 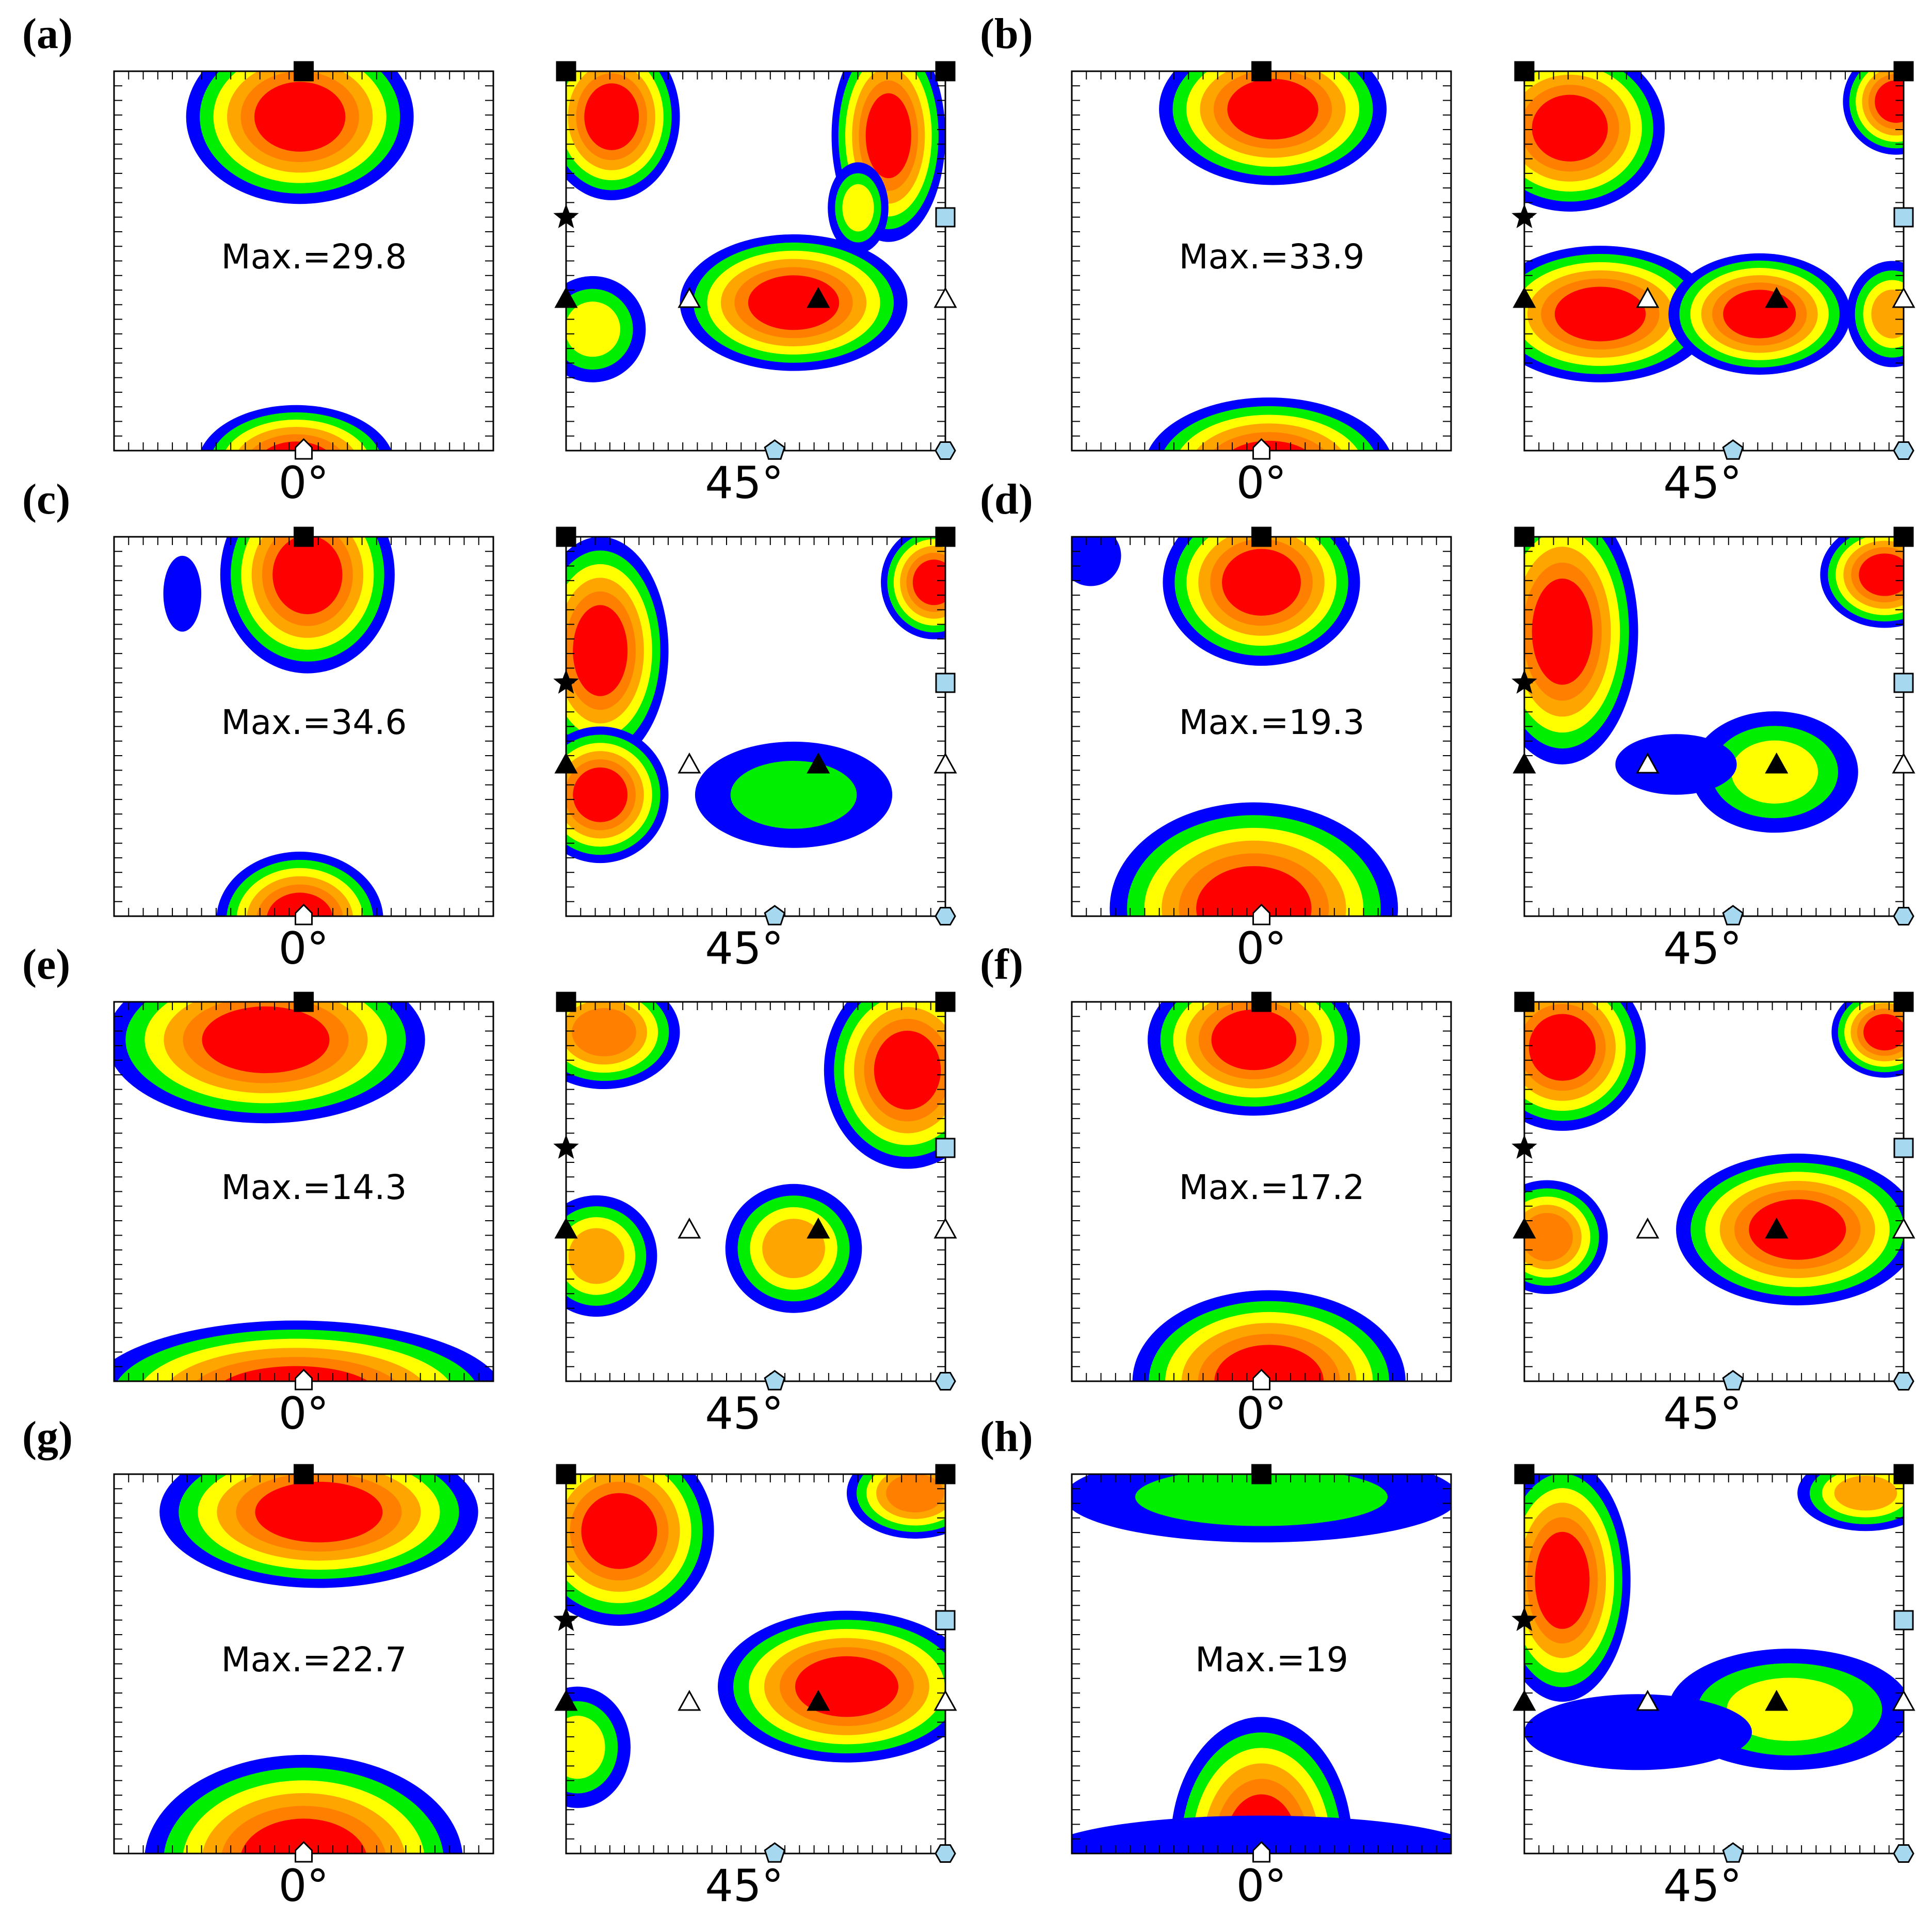 I want to click on panel-h: (h) 0° Max.=19 45°, so click(x=1448, y=1662).